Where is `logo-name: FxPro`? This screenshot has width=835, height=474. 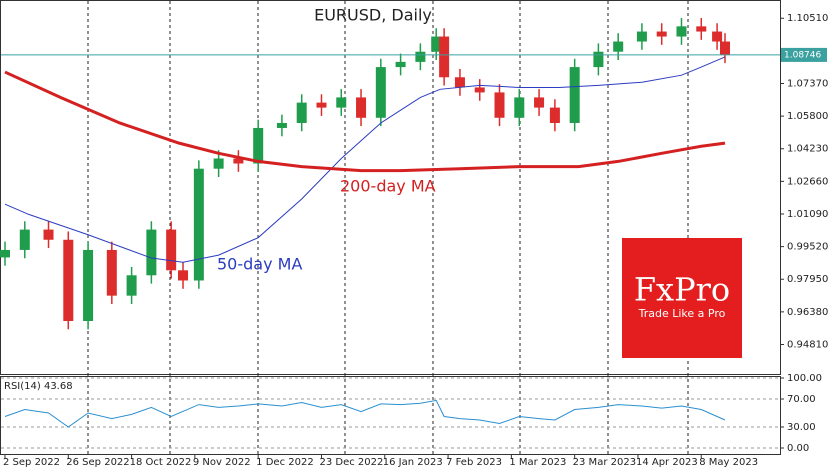 logo-name: FxPro is located at coordinates (682, 290).